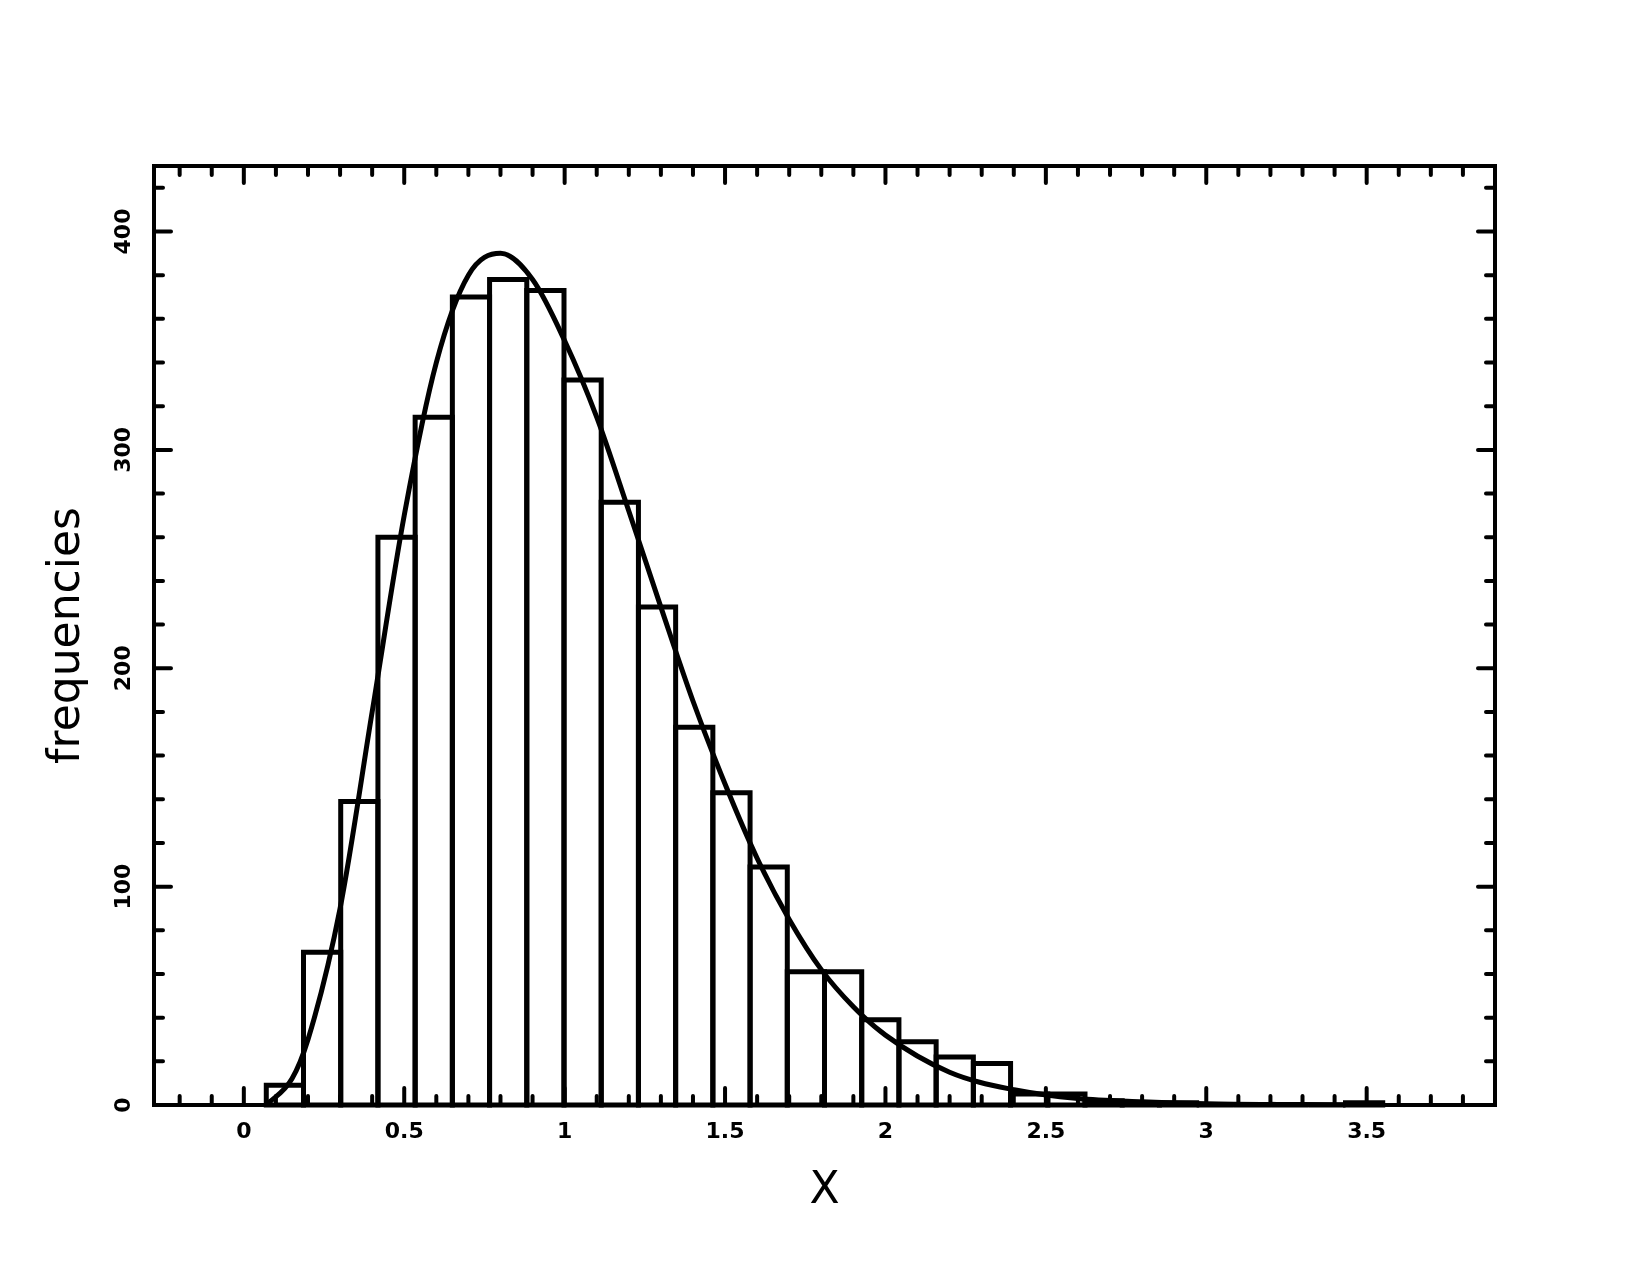 This screenshot has width=1650, height=1275. Describe the element at coordinates (122, 668) in the screenshot. I see `y-tick-label: 200` at that location.